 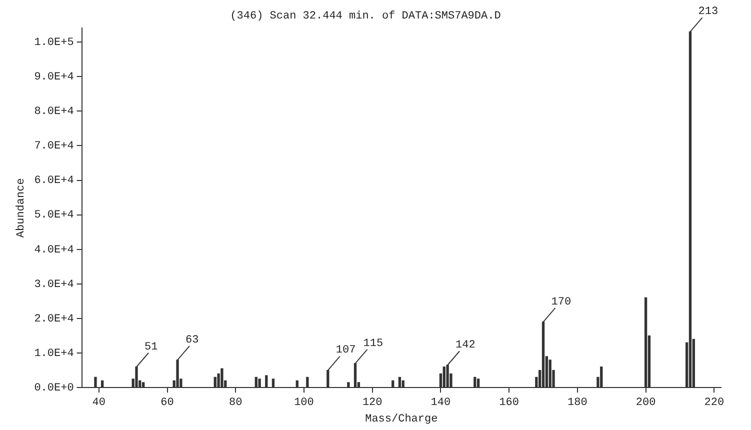 What do you see at coordinates (578, 403) in the screenshot?
I see `x-tick-label: 180` at bounding box center [578, 403].